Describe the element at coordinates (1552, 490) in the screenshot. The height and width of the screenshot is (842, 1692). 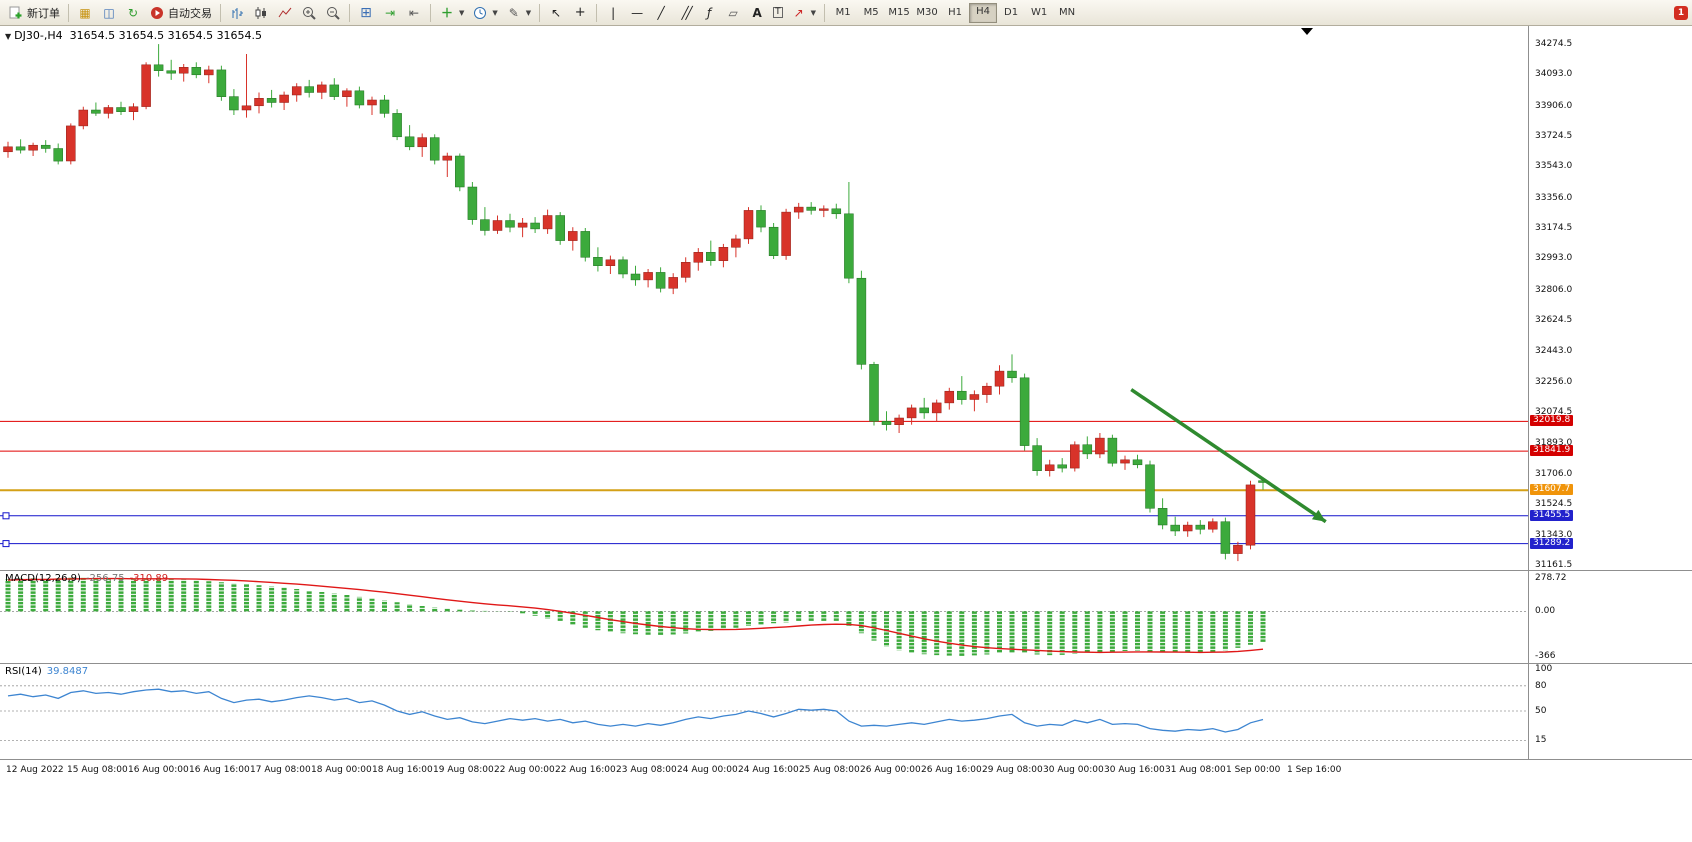
I see `price-tag: 31607.7` at that location.